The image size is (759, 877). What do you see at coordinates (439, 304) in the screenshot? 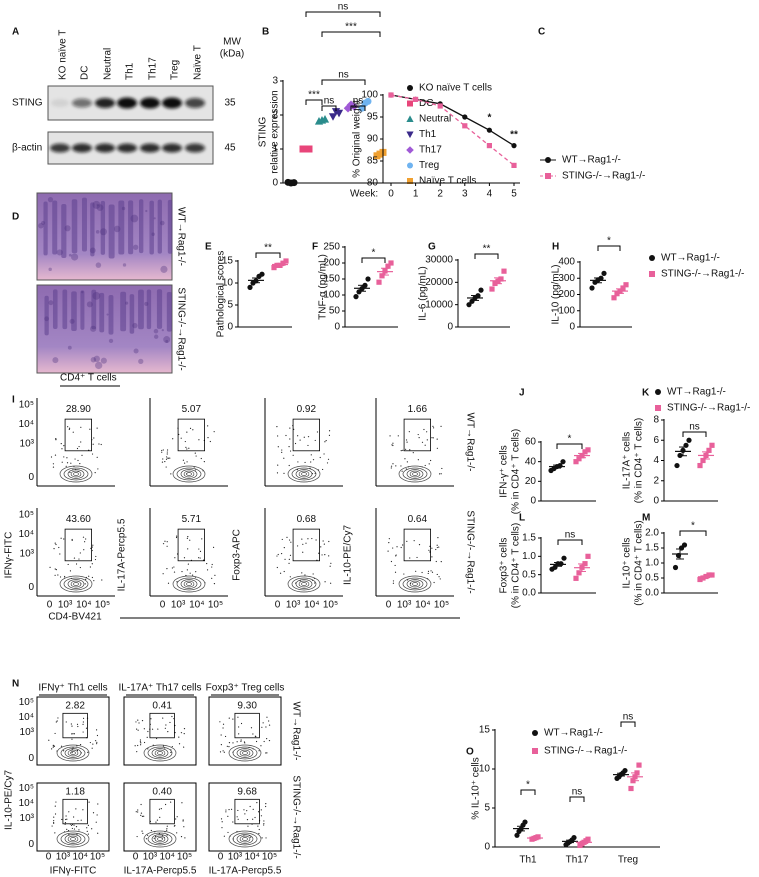
I see `y-tick-label: 10000` at bounding box center [439, 304].